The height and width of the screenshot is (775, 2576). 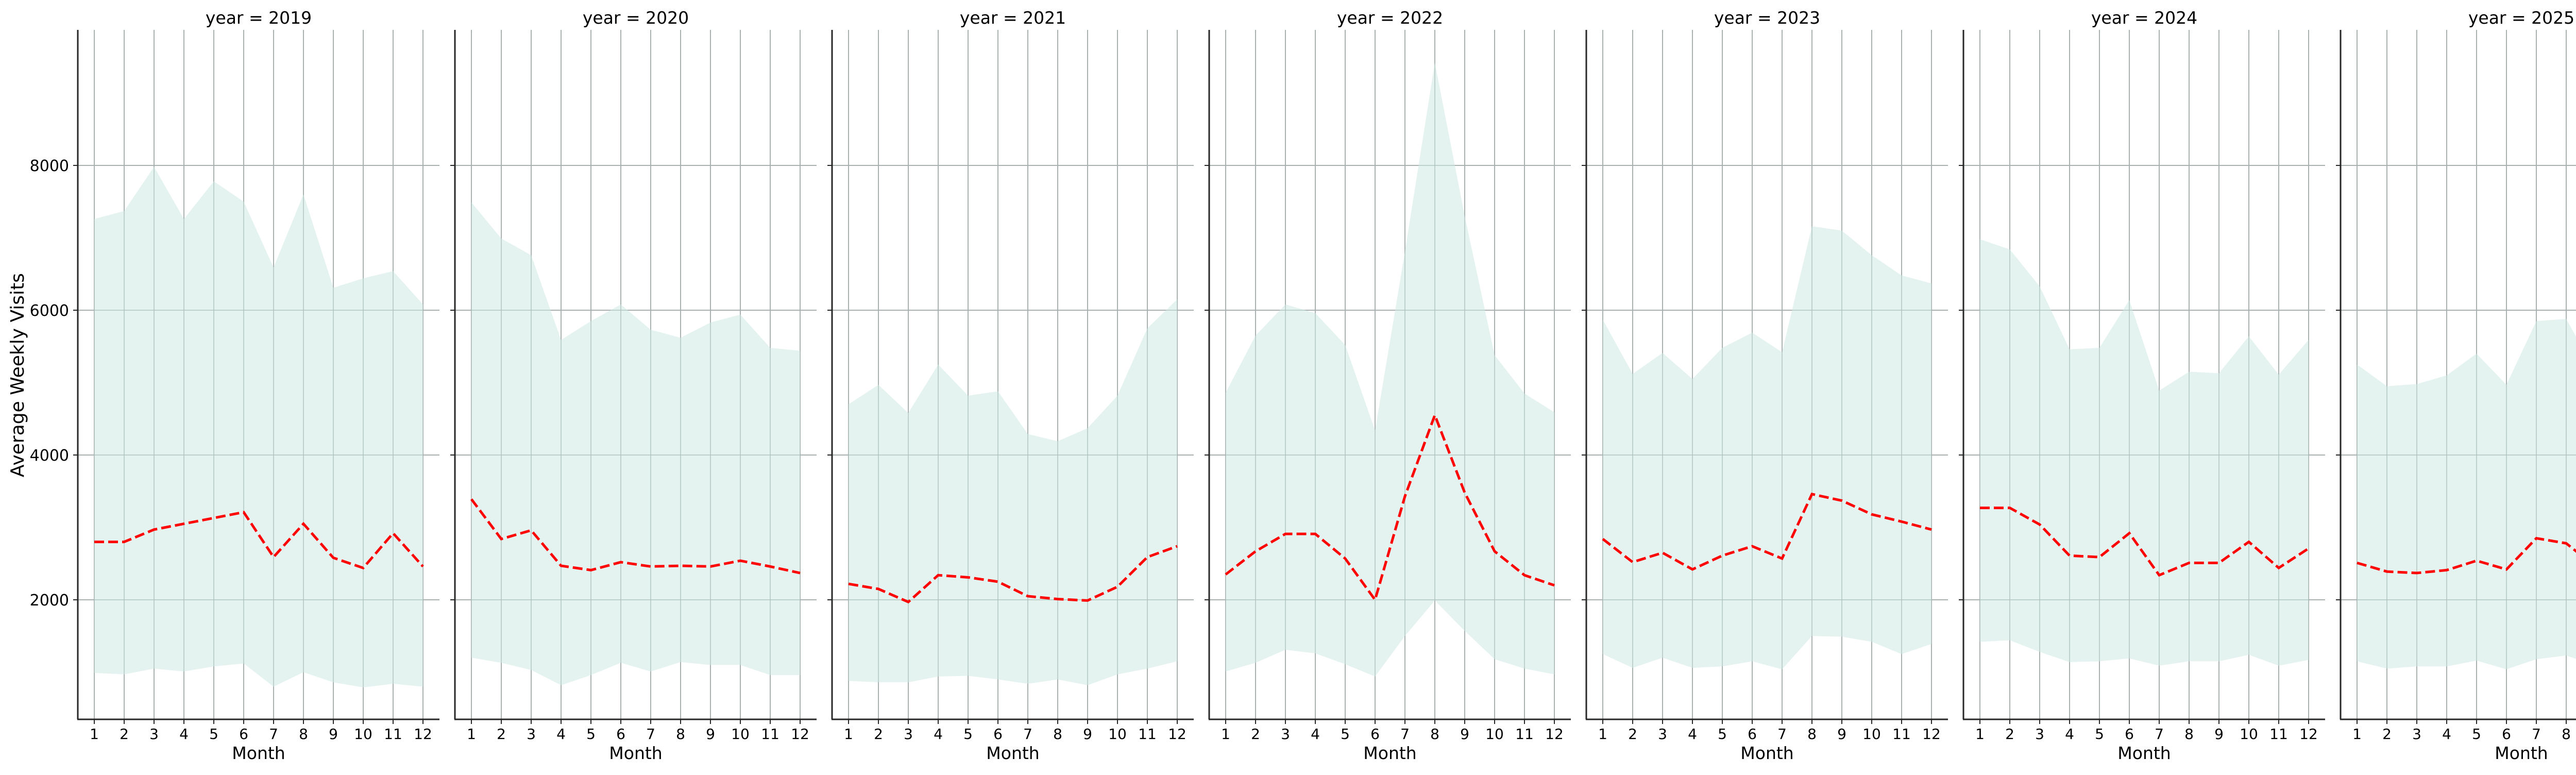 What do you see at coordinates (636, 18) in the screenshot?
I see `panel-title: year = 2020` at bounding box center [636, 18].